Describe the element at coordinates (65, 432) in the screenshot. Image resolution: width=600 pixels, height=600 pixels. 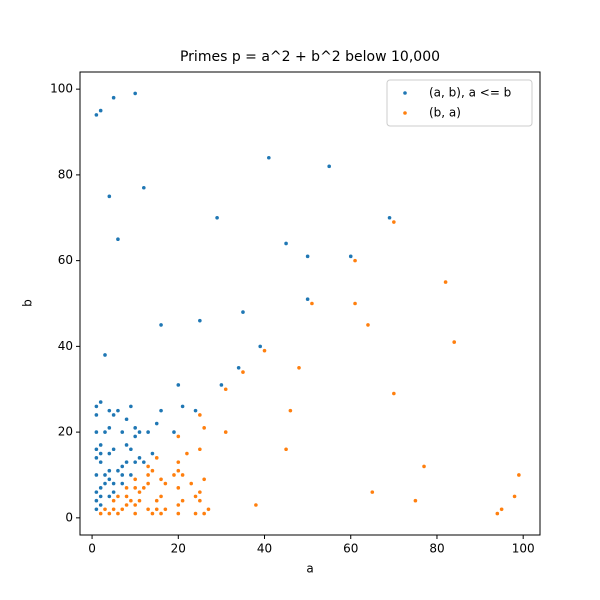
I see `y-tick-label: 20` at that location.